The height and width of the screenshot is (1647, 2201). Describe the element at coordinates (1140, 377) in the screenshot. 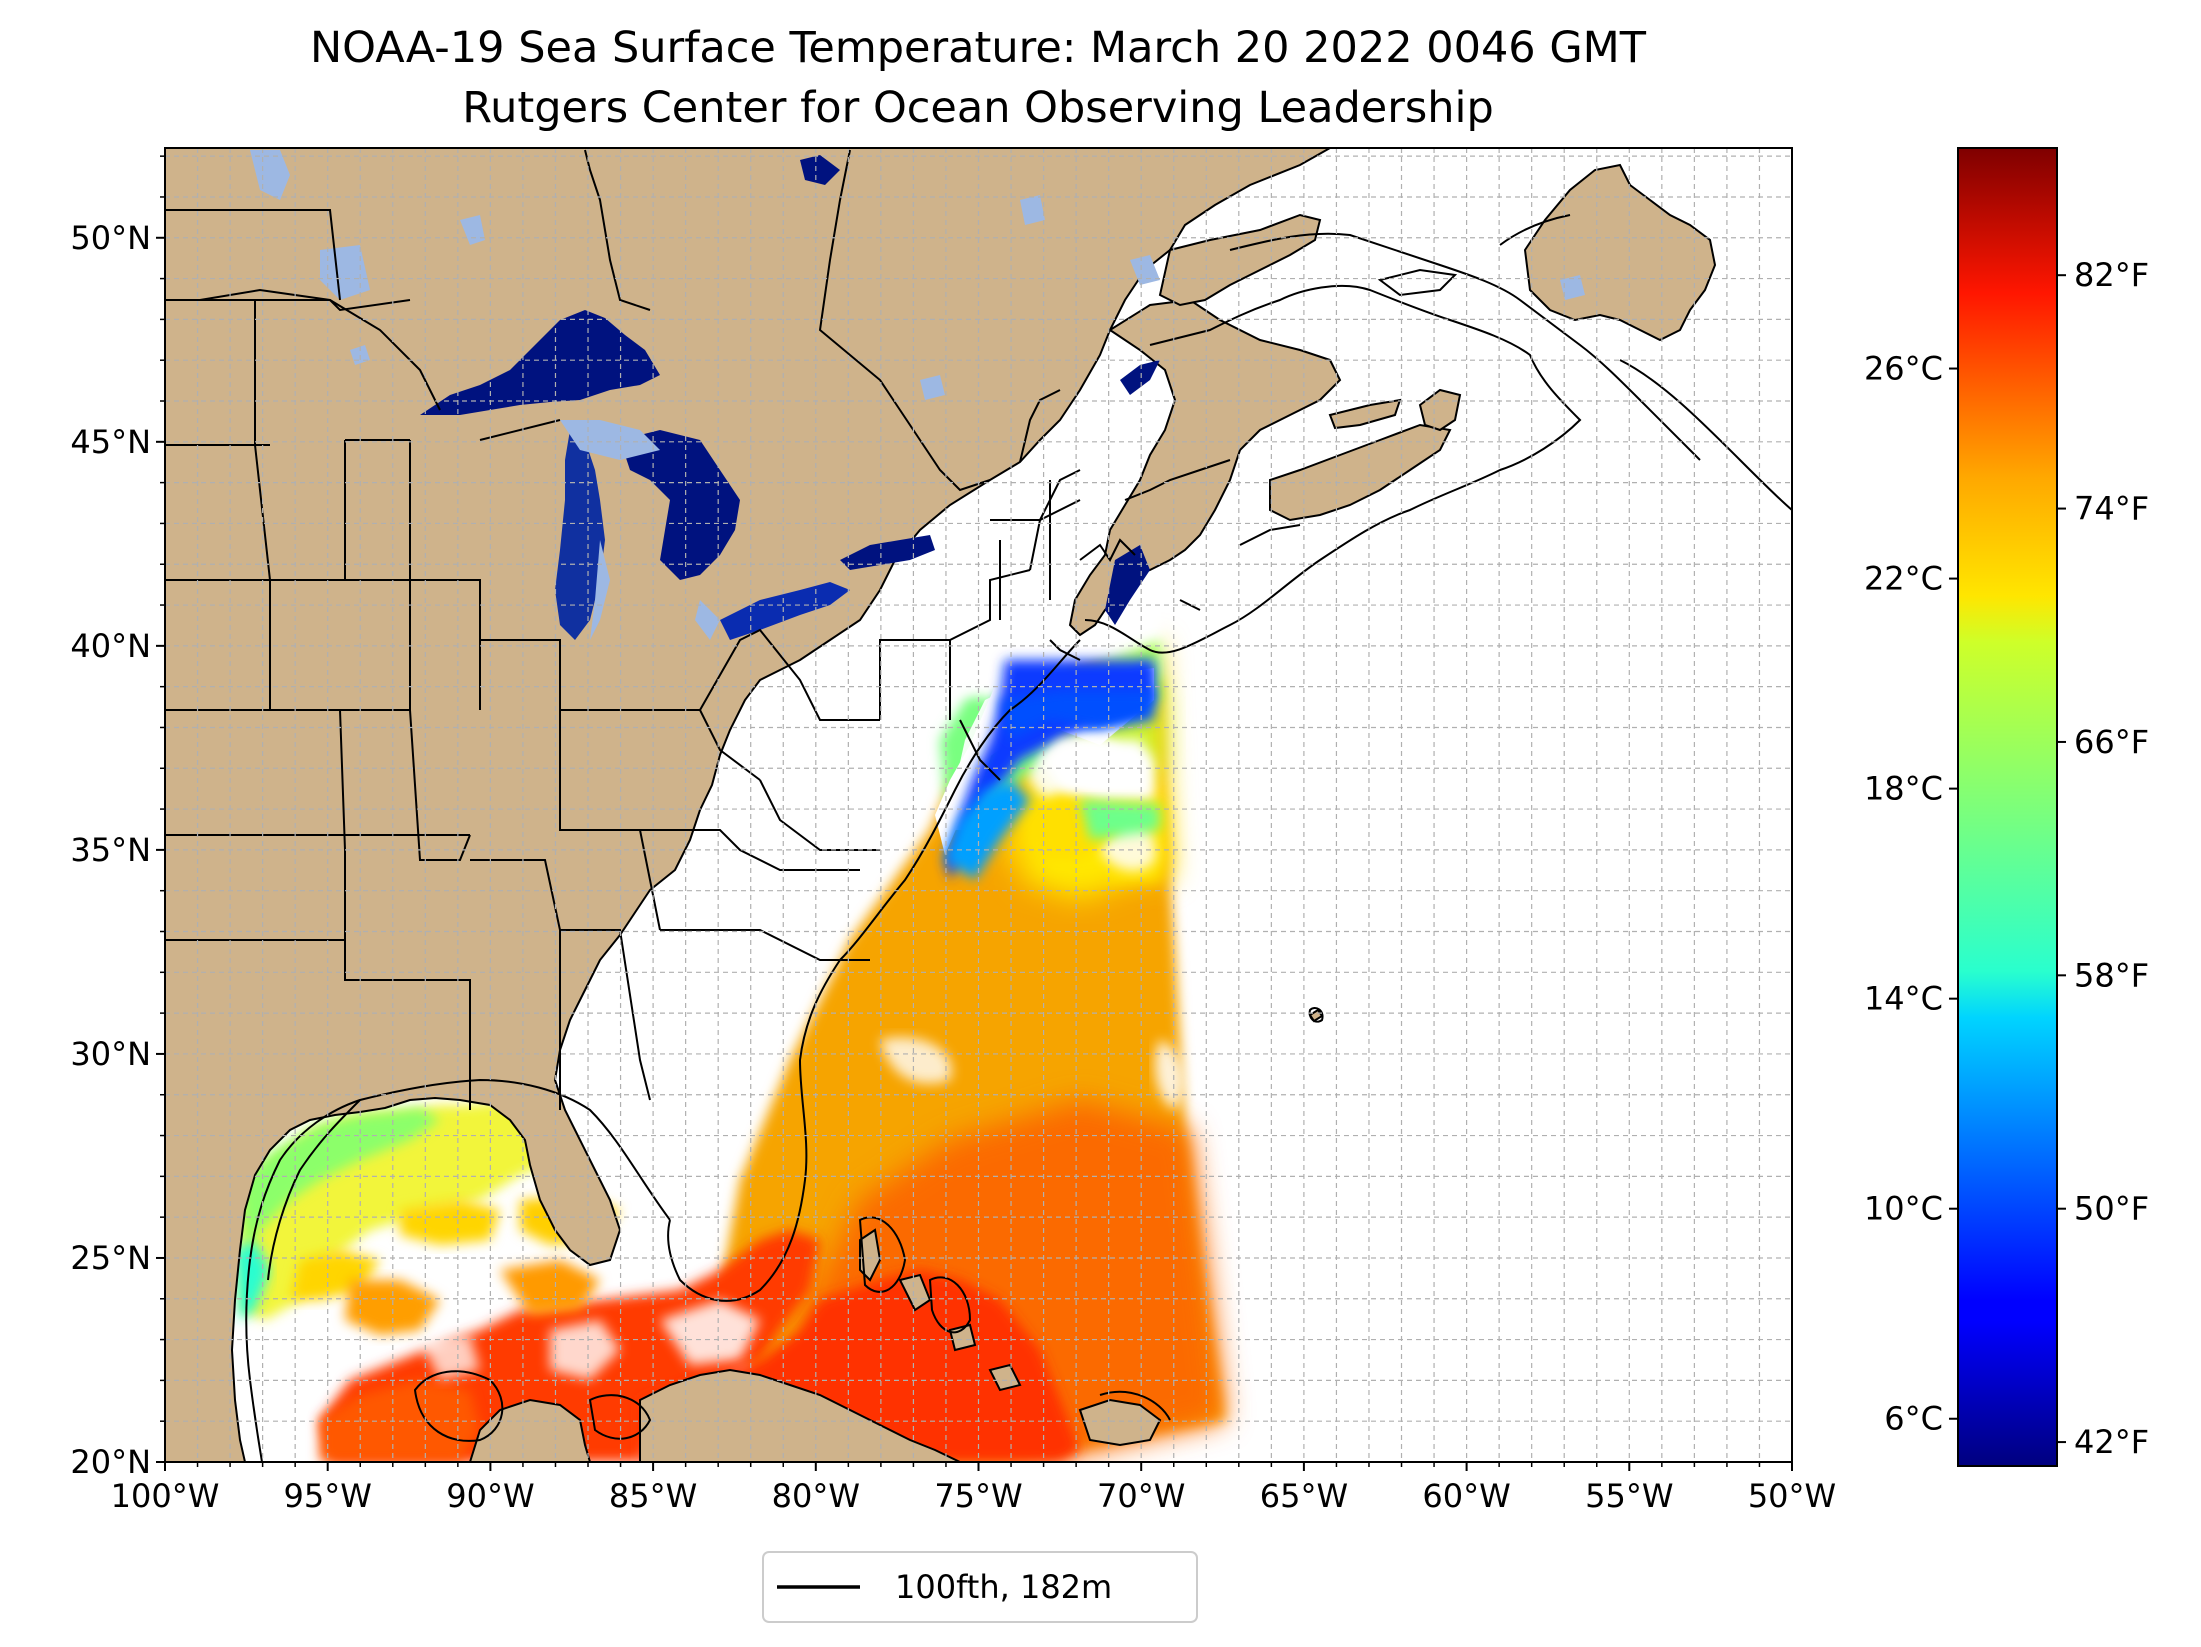

I see `st-lawrence-water` at that location.